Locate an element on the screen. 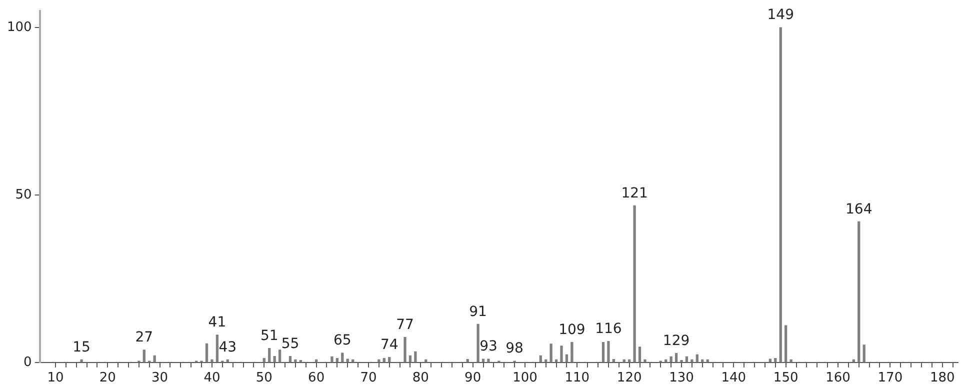  annotation: 27 is located at coordinates (144, 338).